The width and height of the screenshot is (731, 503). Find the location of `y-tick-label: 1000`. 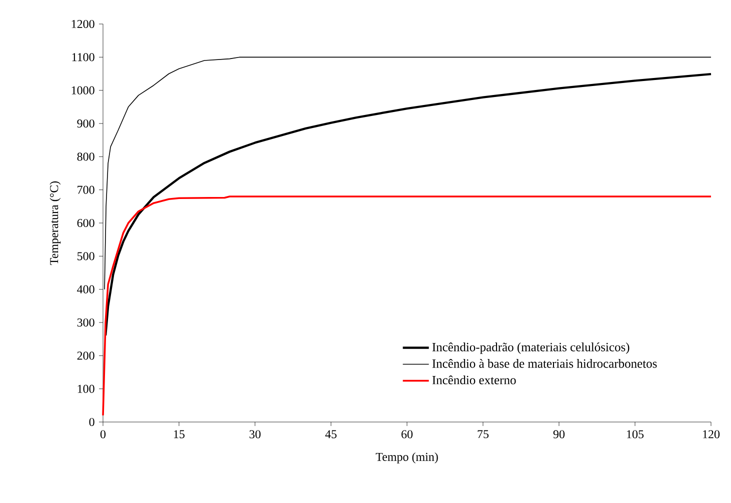

y-tick-label: 1000 is located at coordinates (83, 90).